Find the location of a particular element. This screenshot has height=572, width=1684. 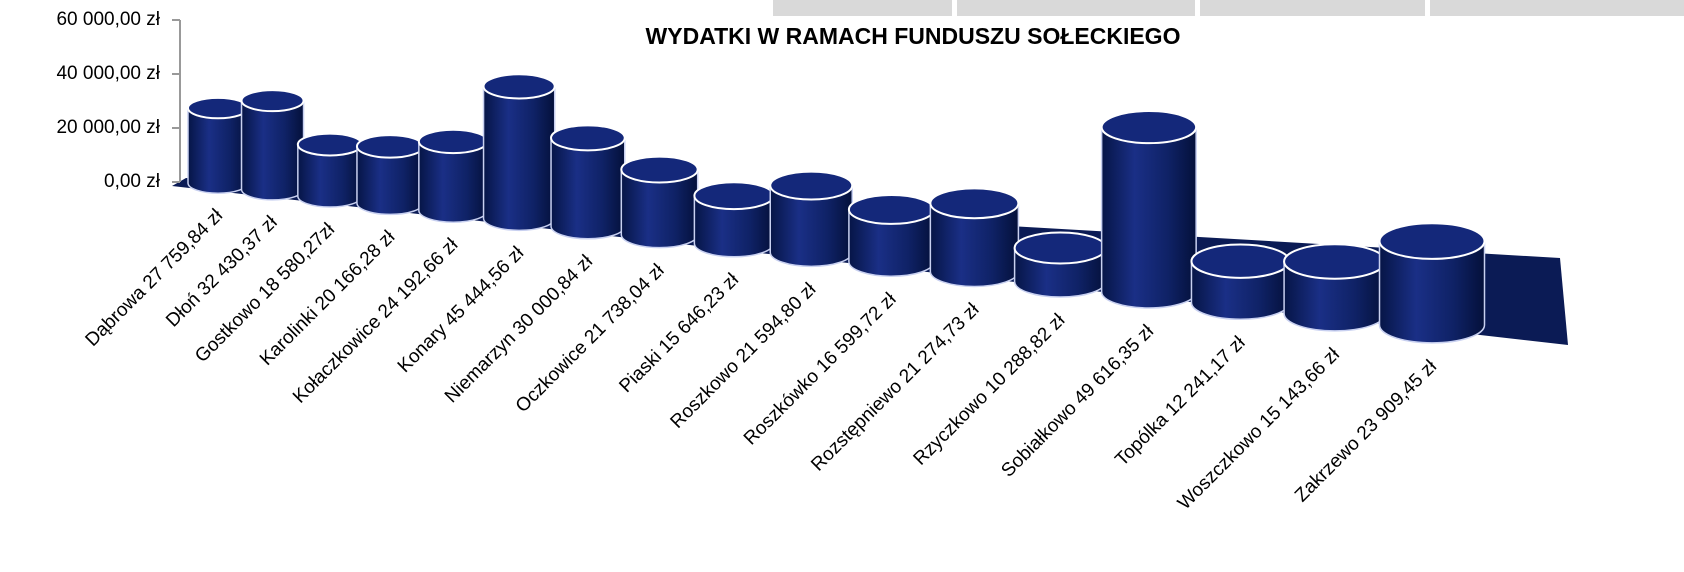

y-tick-label: 40 000,00 zł is located at coordinates (108, 73).